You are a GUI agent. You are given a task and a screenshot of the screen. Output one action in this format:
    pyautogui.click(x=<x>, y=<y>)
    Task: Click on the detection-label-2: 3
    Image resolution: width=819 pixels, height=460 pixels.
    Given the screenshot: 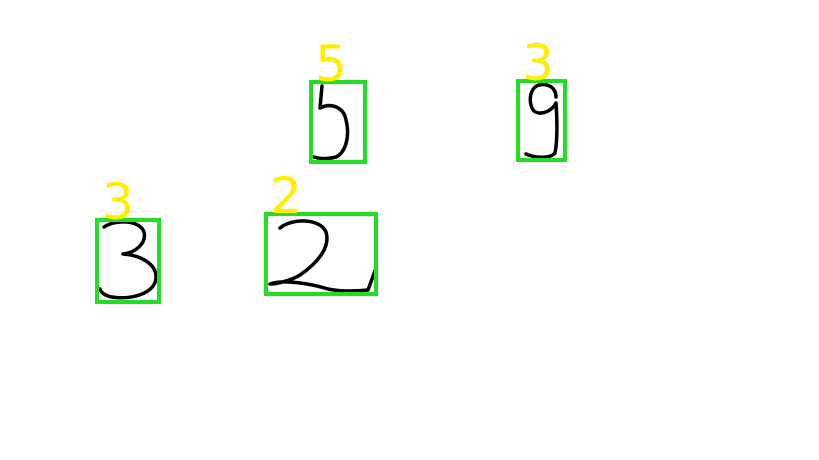 What is the action you would take?
    pyautogui.click(x=538, y=63)
    